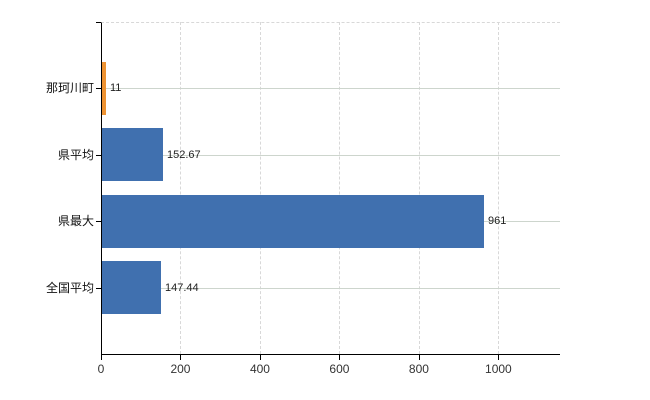 Image resolution: width=650 pixels, height=400 pixels. I want to click on bar-value-label: 961, so click(497, 221).